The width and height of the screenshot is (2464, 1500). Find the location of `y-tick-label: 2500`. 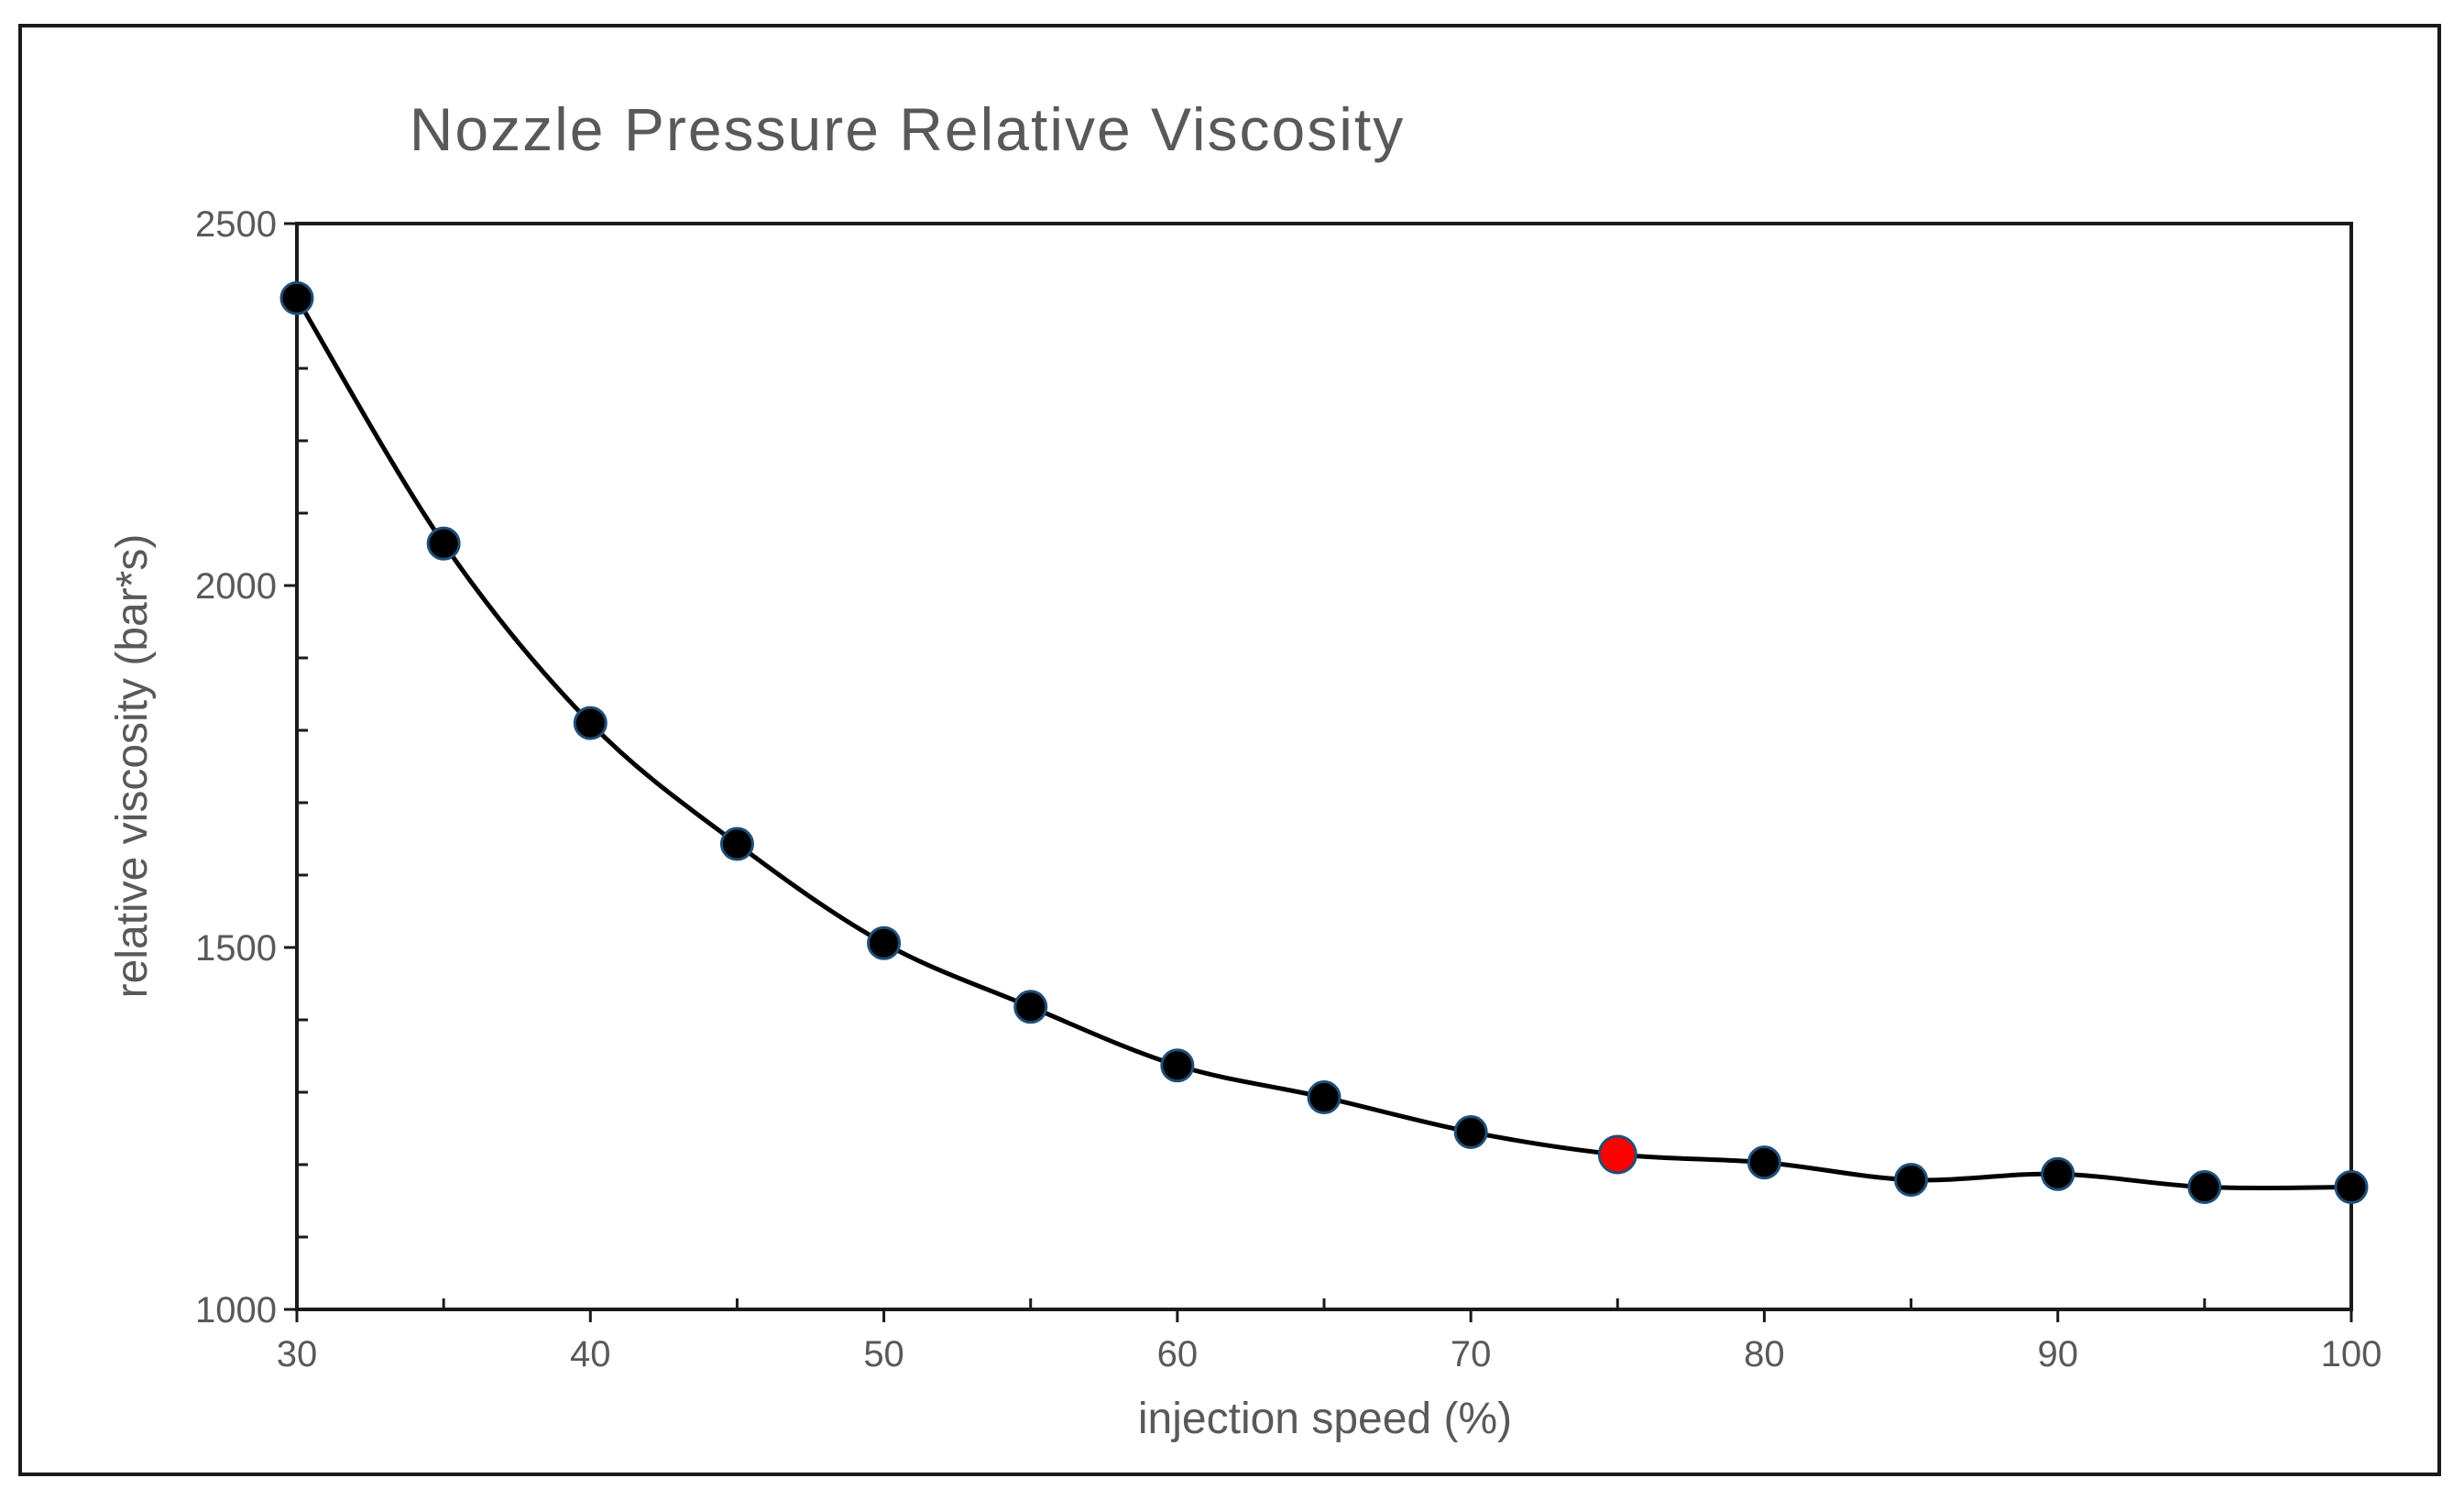

y-tick-label: 2500 is located at coordinates (236, 224).